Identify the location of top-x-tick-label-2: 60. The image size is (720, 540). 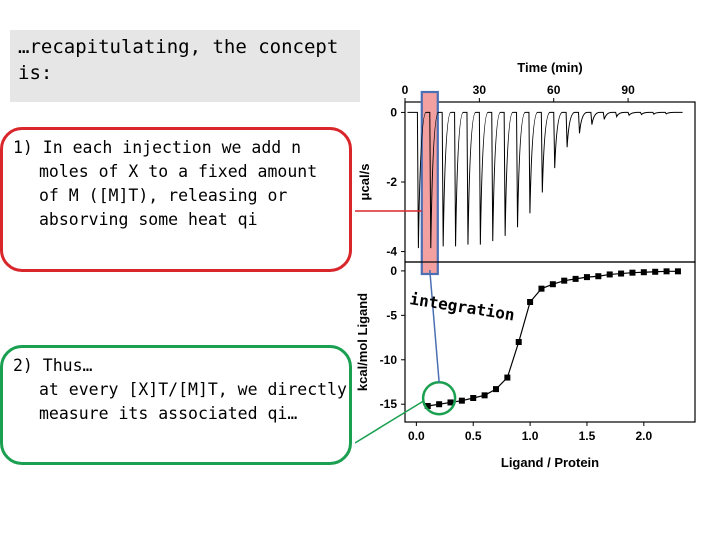
(554, 90).